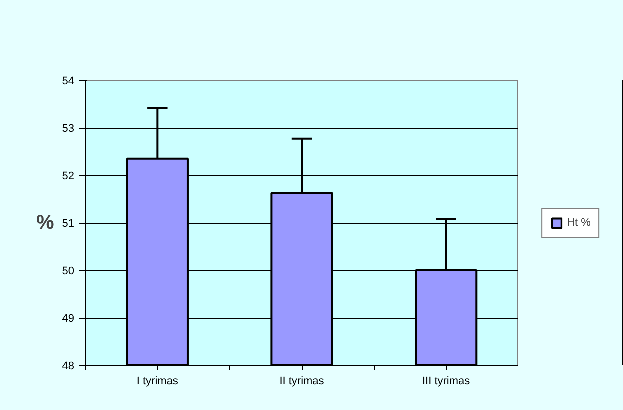  What do you see at coordinates (68, 272) in the screenshot?
I see `y-tick-label: 50` at bounding box center [68, 272].